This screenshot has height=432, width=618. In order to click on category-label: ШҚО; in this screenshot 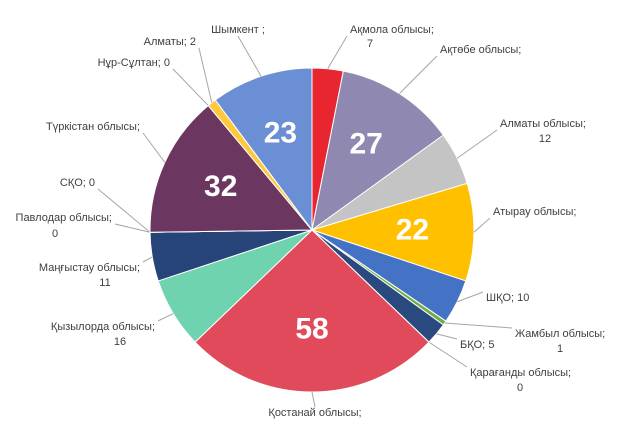, I will do `click(500, 298)`.